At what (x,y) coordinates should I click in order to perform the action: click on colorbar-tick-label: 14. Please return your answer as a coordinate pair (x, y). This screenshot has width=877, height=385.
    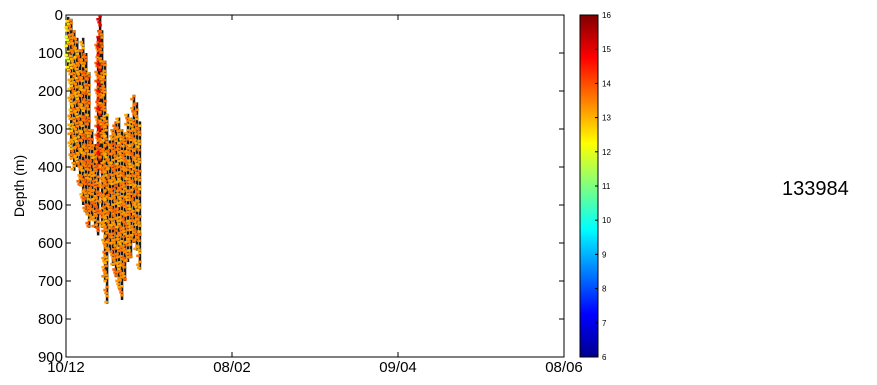
    Looking at the image, I should click on (606, 83).